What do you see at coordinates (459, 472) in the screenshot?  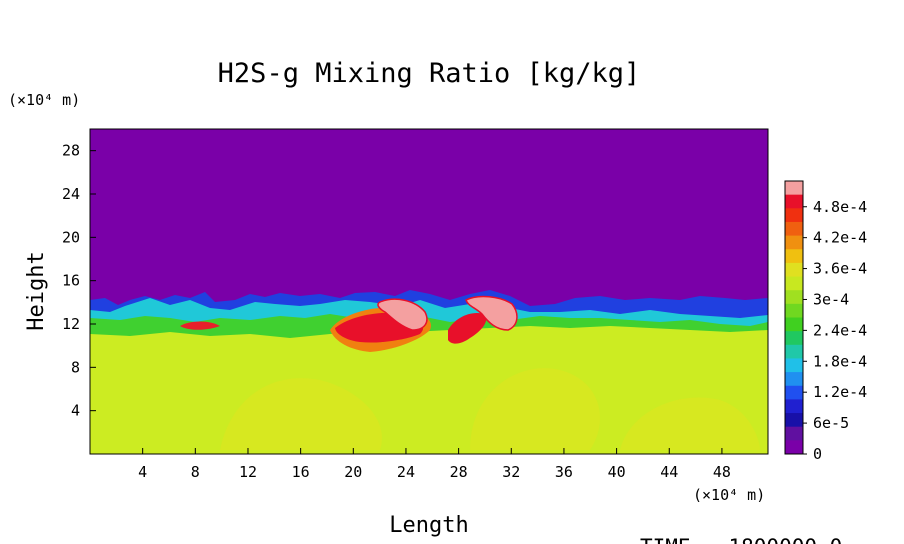 I see `x-tick-label: 28` at bounding box center [459, 472].